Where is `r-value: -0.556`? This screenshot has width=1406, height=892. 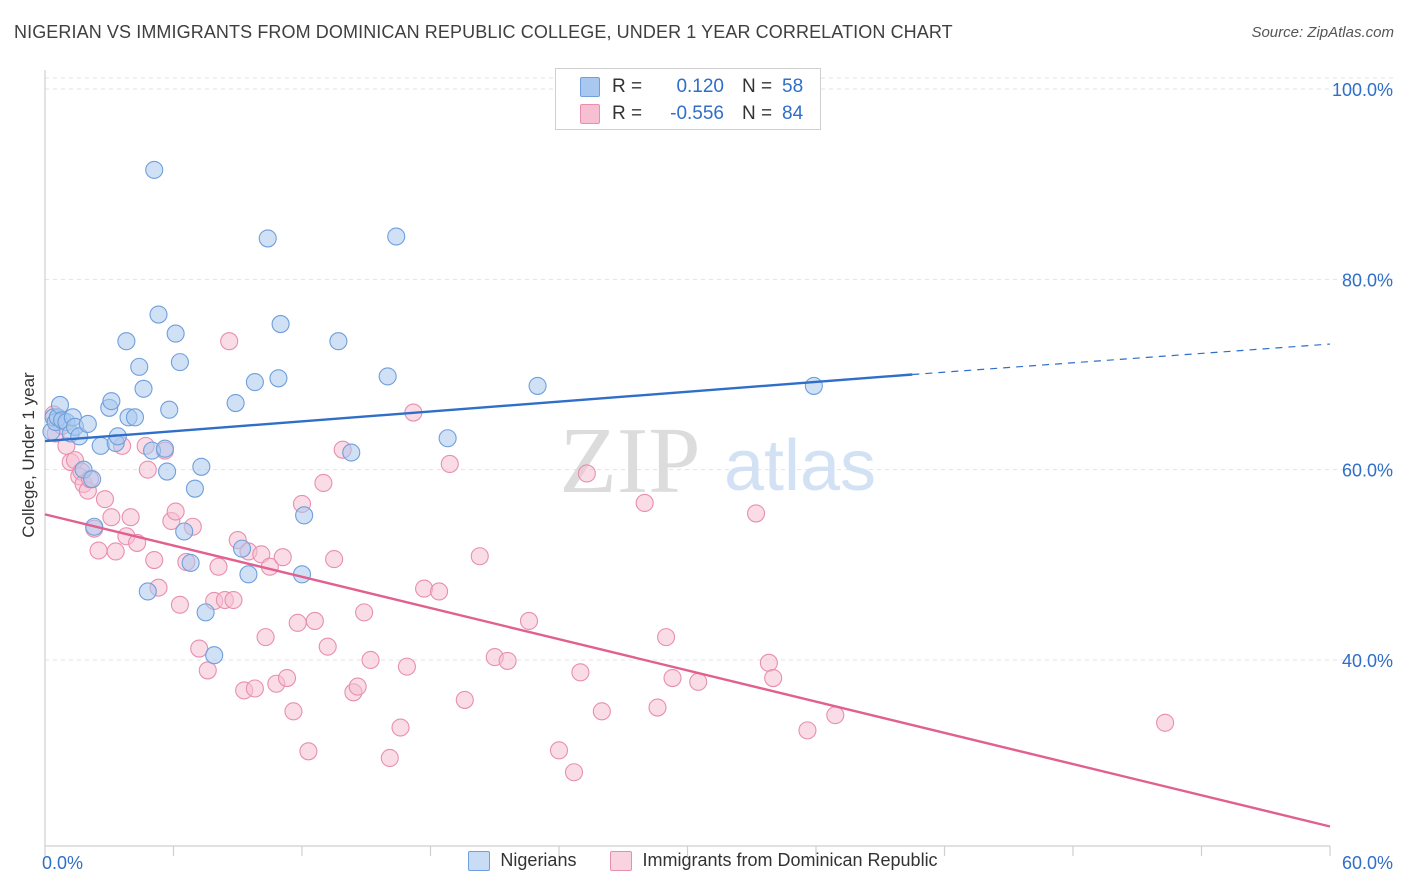
r-value: -0.556 is located at coordinates (697, 113).